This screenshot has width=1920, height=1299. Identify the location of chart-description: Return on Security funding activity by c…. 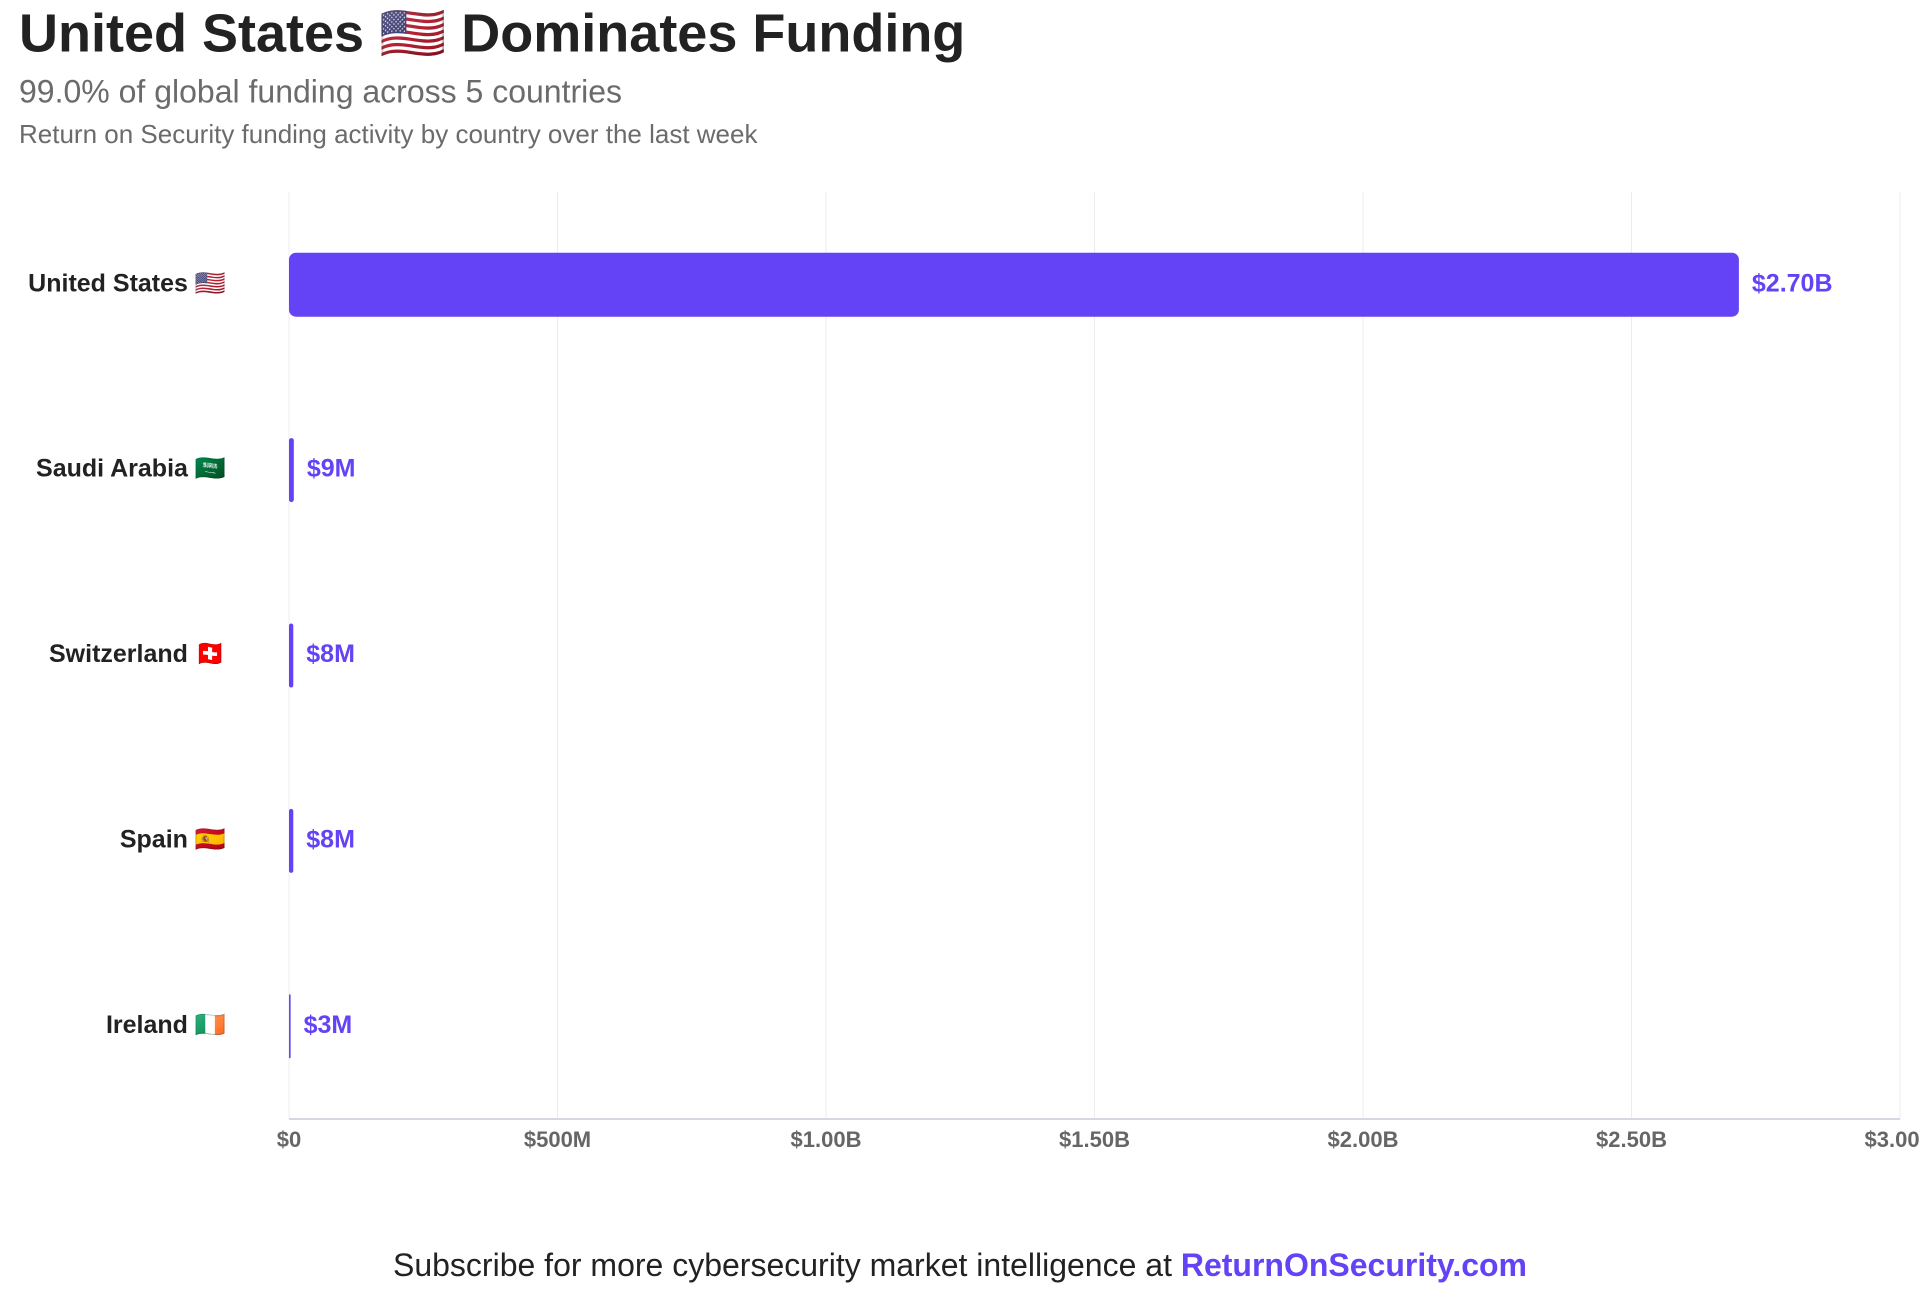
(388, 134).